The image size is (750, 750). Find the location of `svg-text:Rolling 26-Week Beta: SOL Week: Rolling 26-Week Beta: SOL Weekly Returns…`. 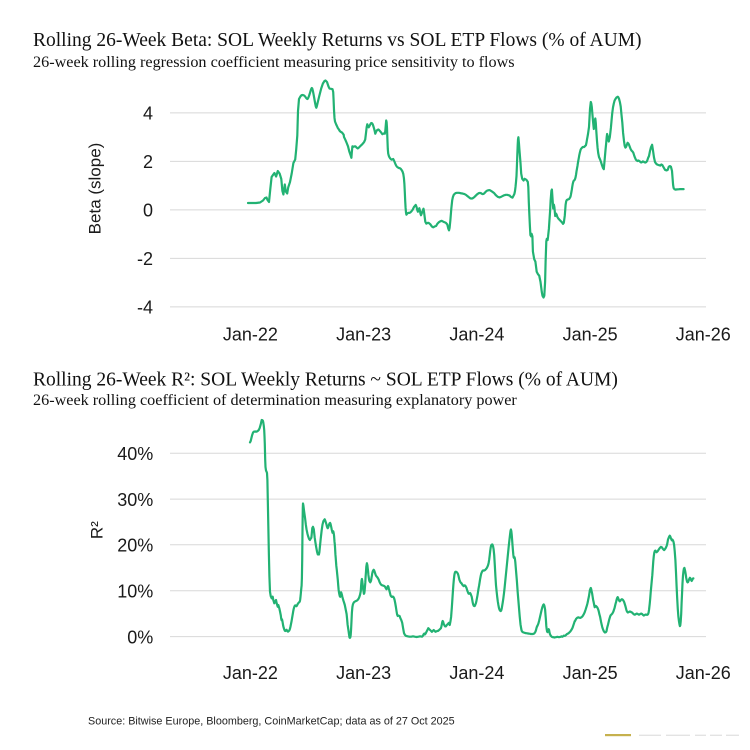

svg-text:Rolling 26-Week Beta: SOL Week: Rolling 26-Week Beta: SOL Weekly Returns… is located at coordinates (337, 40).